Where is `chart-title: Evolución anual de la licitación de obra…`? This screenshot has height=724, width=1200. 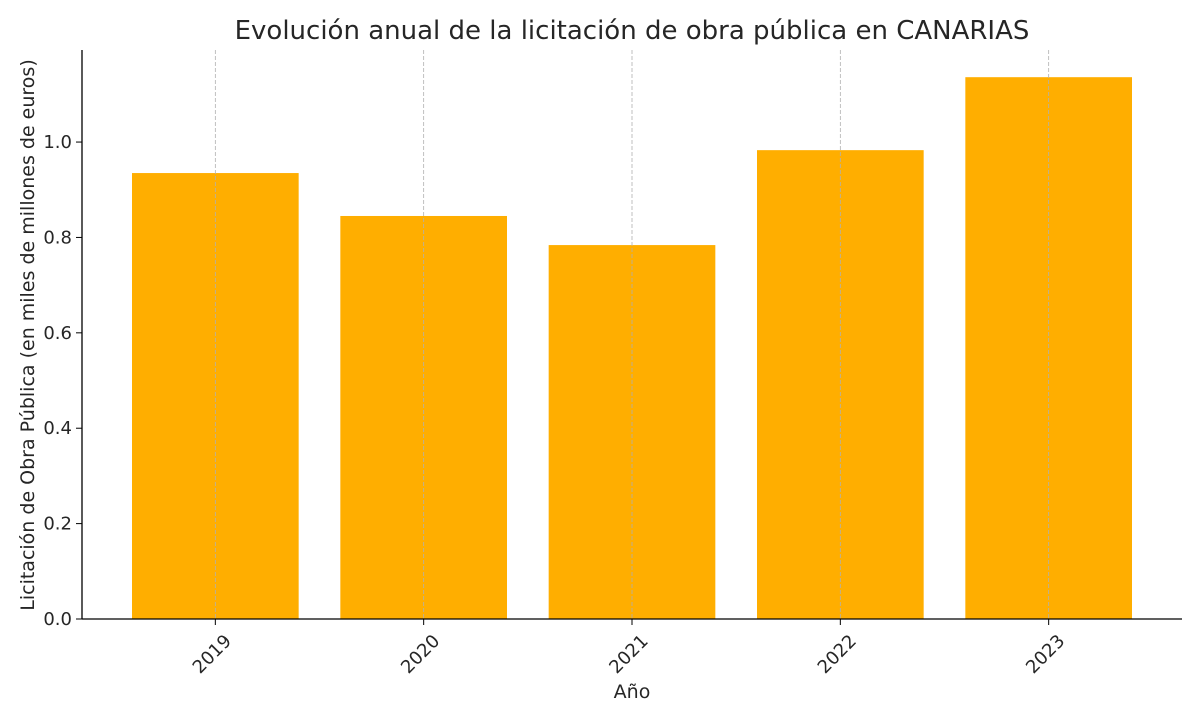 chart-title: Evolución anual de la licitación de obra… is located at coordinates (632, 31).